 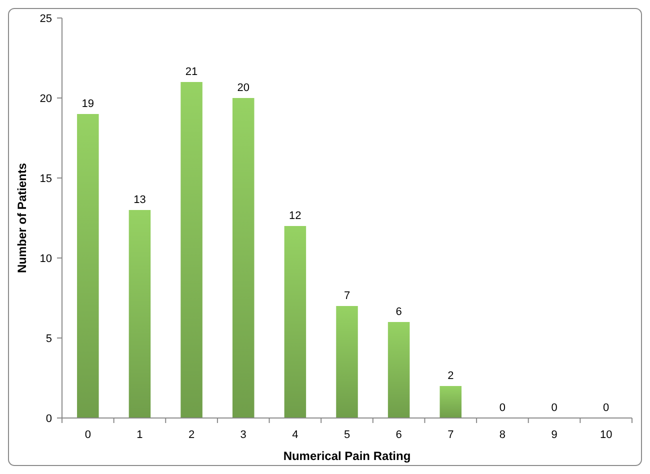 What do you see at coordinates (49, 338) in the screenshot?
I see `y-tick-label: 5` at bounding box center [49, 338].